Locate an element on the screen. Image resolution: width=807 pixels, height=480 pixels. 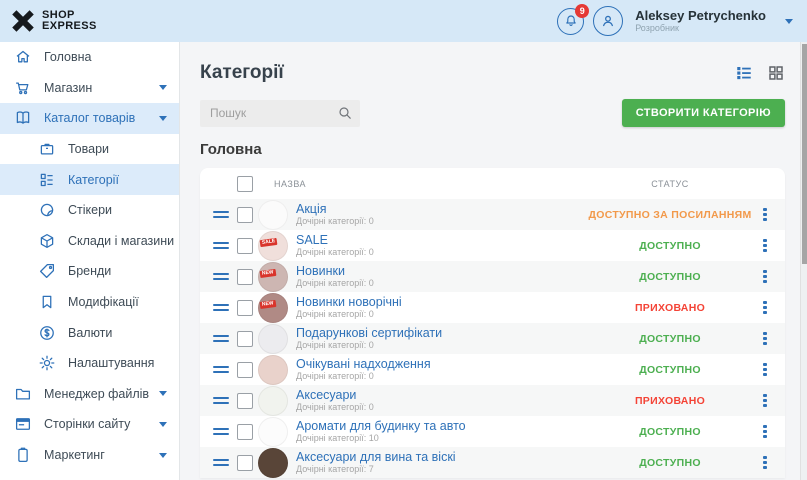
category-link: Акція is located at coordinates (311, 209).